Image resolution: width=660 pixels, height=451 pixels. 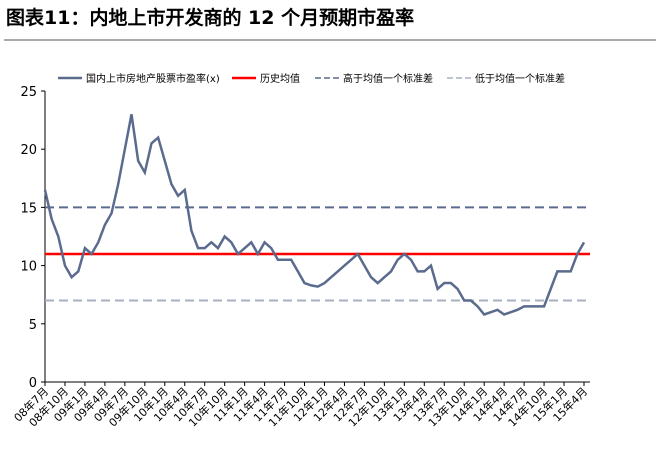 What do you see at coordinates (28, 267) in the screenshot?
I see `y-tick-label: 10` at bounding box center [28, 267].